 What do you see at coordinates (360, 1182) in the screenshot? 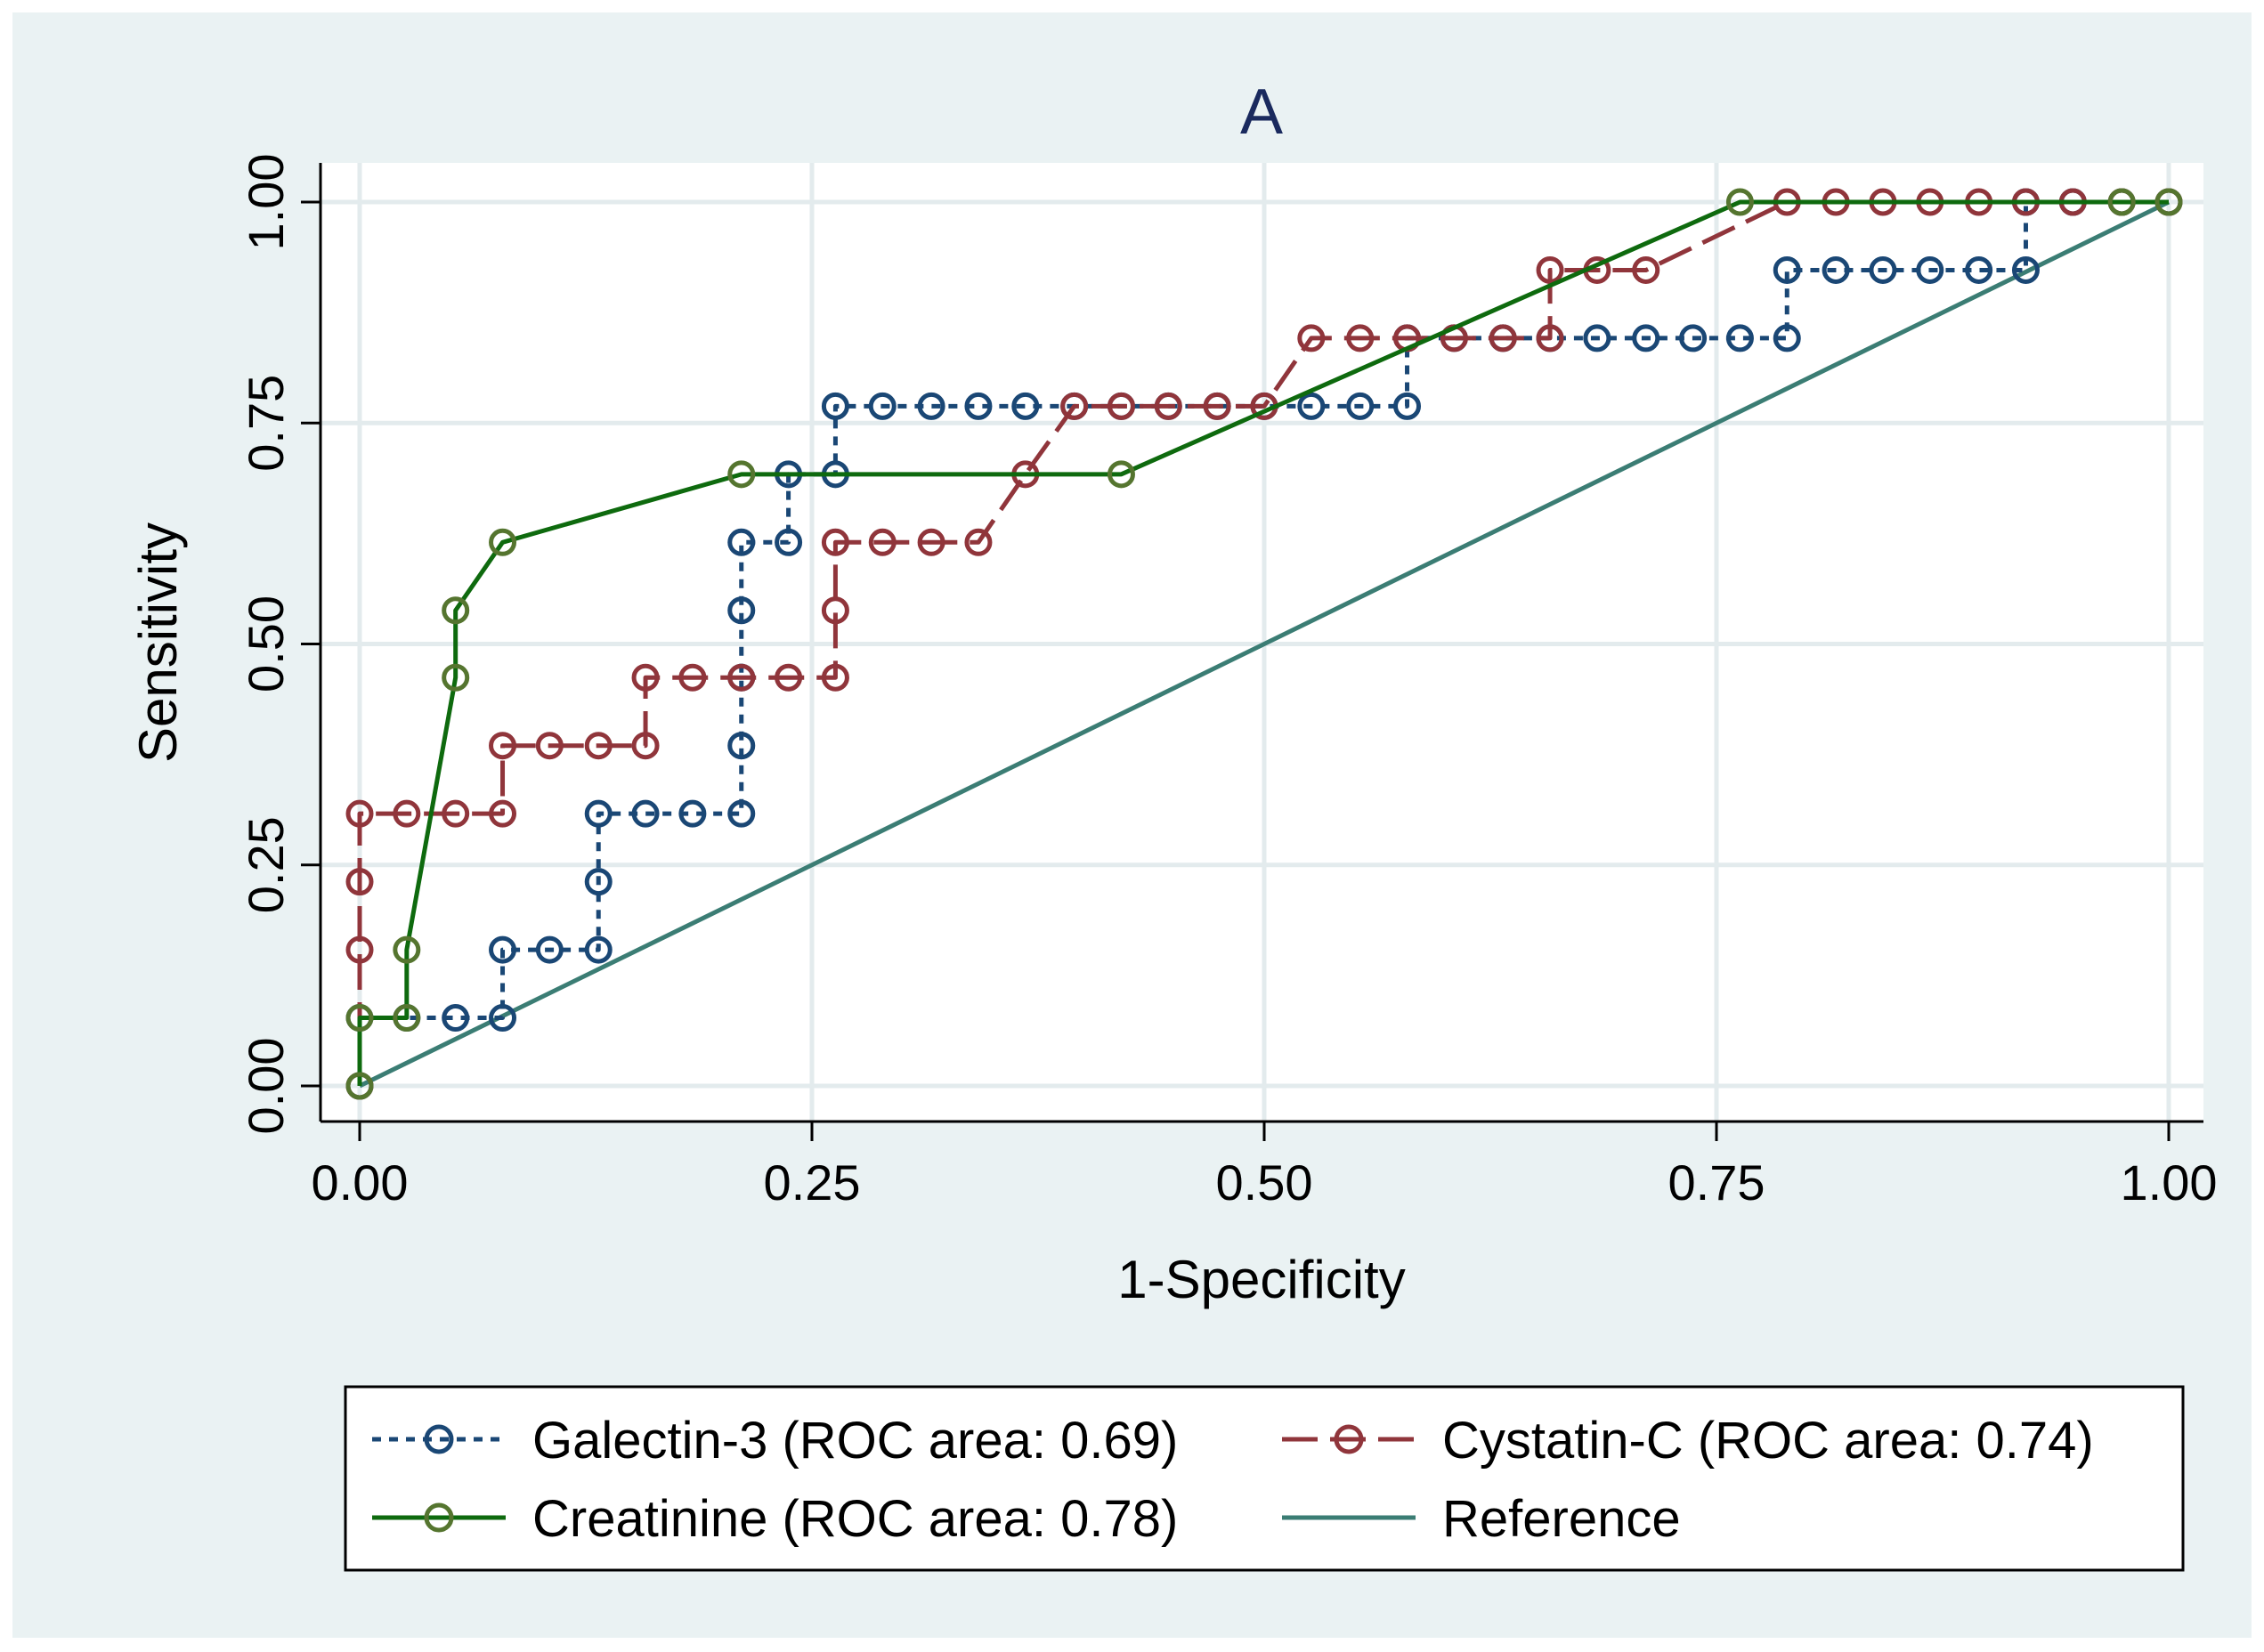
I see `x-tick-label: 0.00` at bounding box center [360, 1182].